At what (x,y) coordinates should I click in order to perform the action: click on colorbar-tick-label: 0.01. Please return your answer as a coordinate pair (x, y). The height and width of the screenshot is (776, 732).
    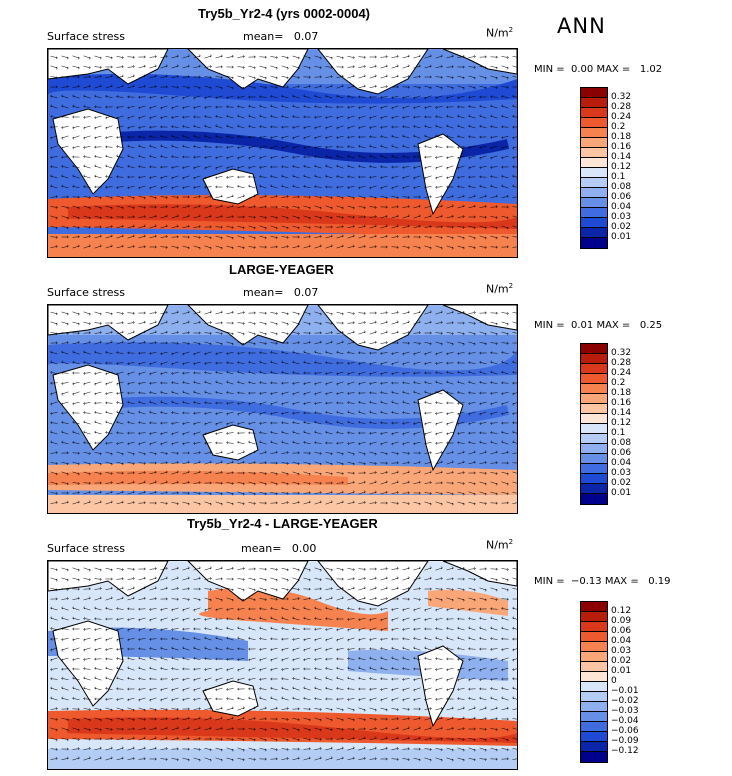
    Looking at the image, I should click on (621, 671).